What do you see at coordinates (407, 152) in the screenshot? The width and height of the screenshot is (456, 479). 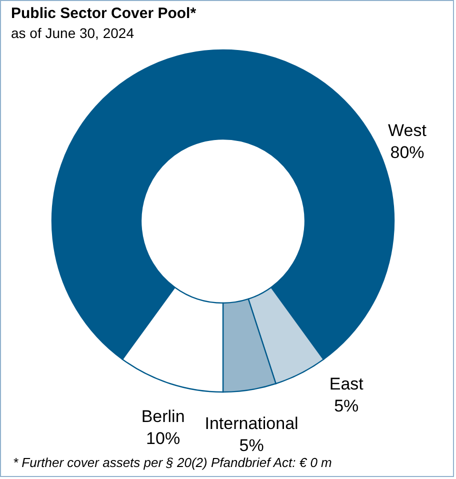 I see `data-label: 80%` at bounding box center [407, 152].